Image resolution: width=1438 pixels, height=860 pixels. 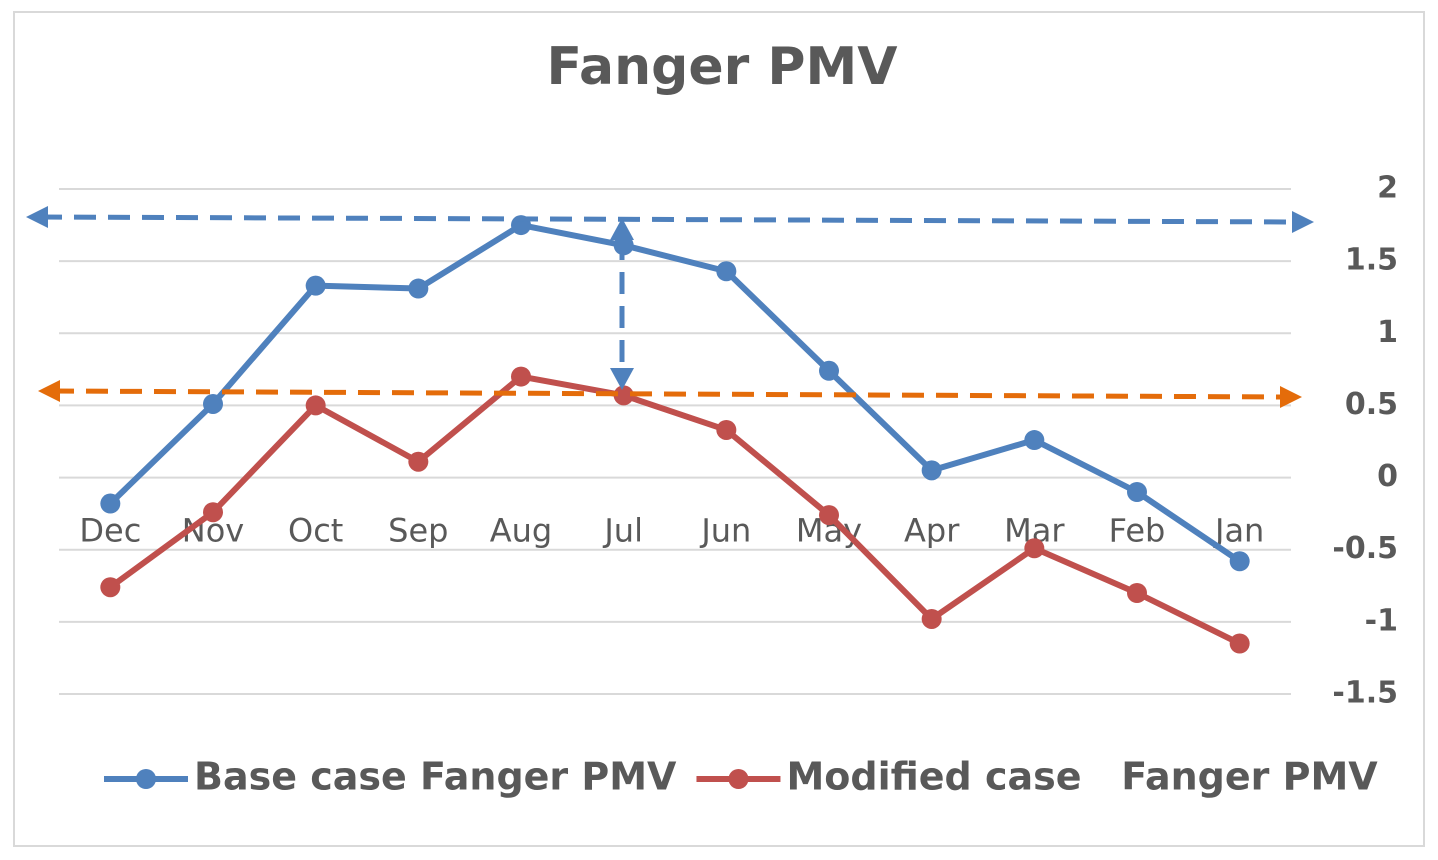 I want to click on x-tick-label: Jul, so click(x=622, y=531).